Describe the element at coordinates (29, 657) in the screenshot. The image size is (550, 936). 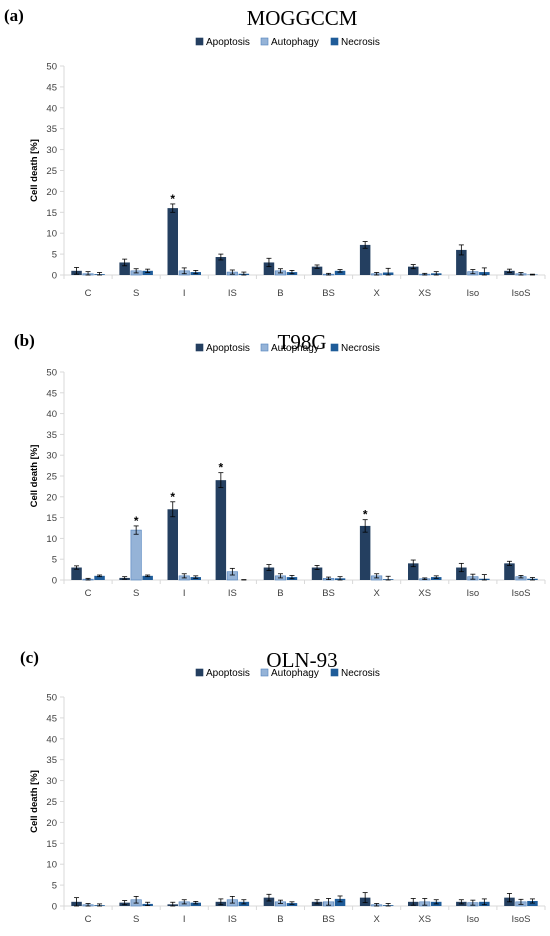
I see `panel-label: (c)` at that location.